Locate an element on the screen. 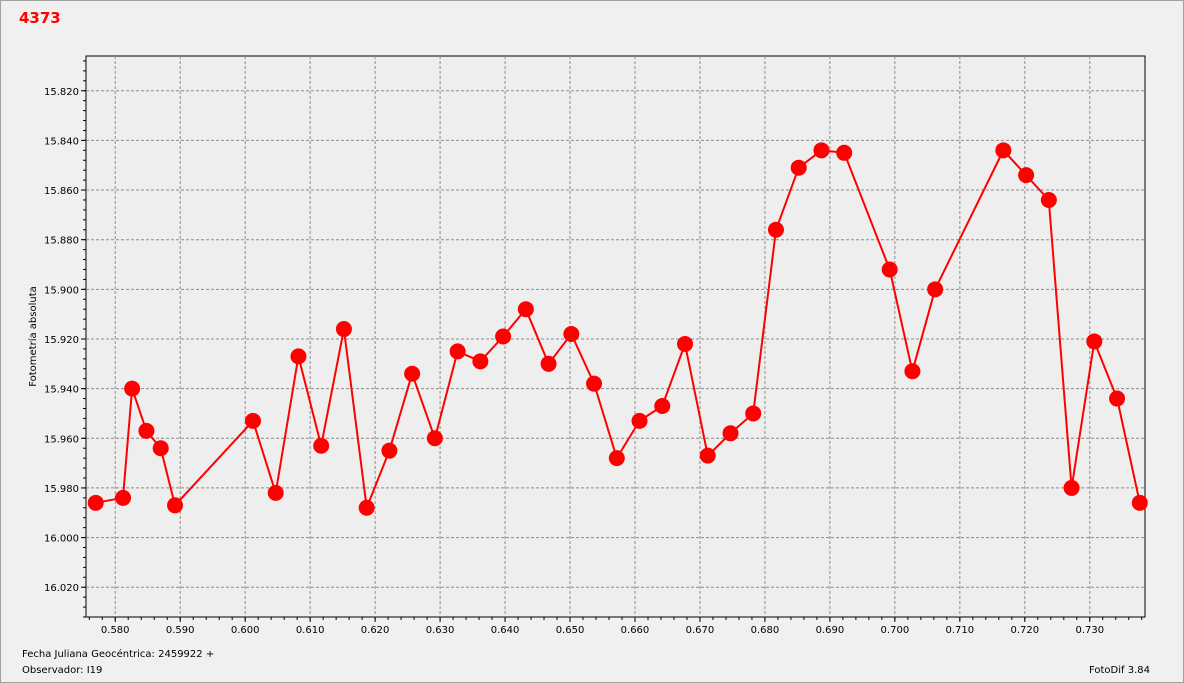  y-tick-label: 15.840 is located at coordinates (61, 141).